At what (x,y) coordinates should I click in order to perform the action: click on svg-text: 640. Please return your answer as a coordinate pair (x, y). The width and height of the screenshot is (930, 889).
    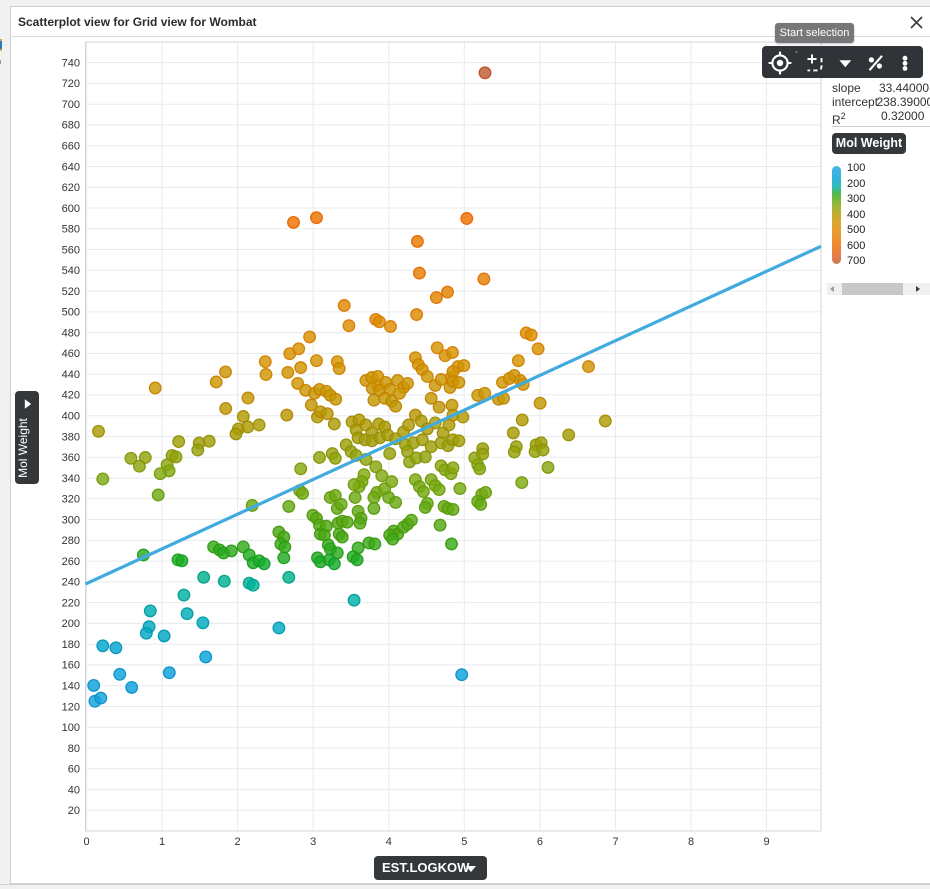
    Looking at the image, I should click on (71, 167).